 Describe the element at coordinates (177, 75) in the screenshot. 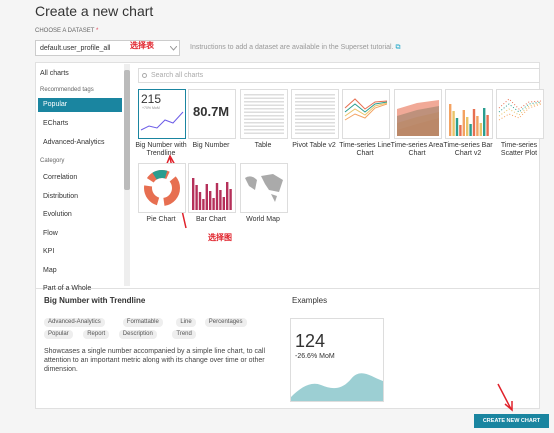

I see `search-placeholder: Search all charts` at that location.